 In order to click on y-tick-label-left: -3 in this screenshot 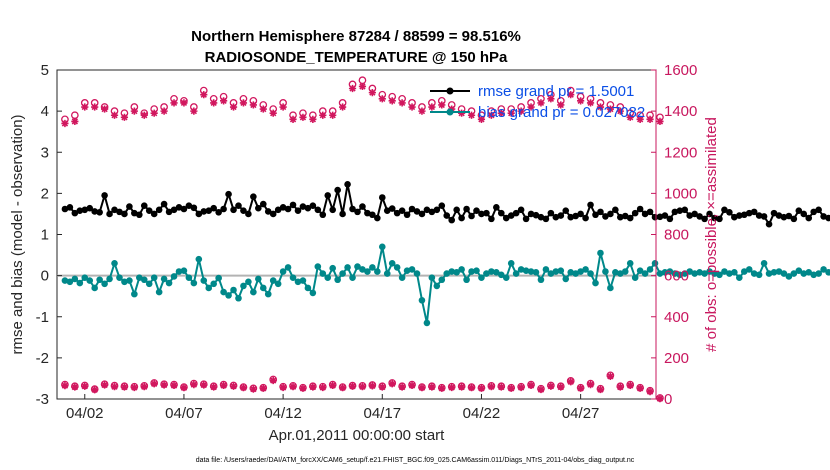, I will do `click(42, 399)`.